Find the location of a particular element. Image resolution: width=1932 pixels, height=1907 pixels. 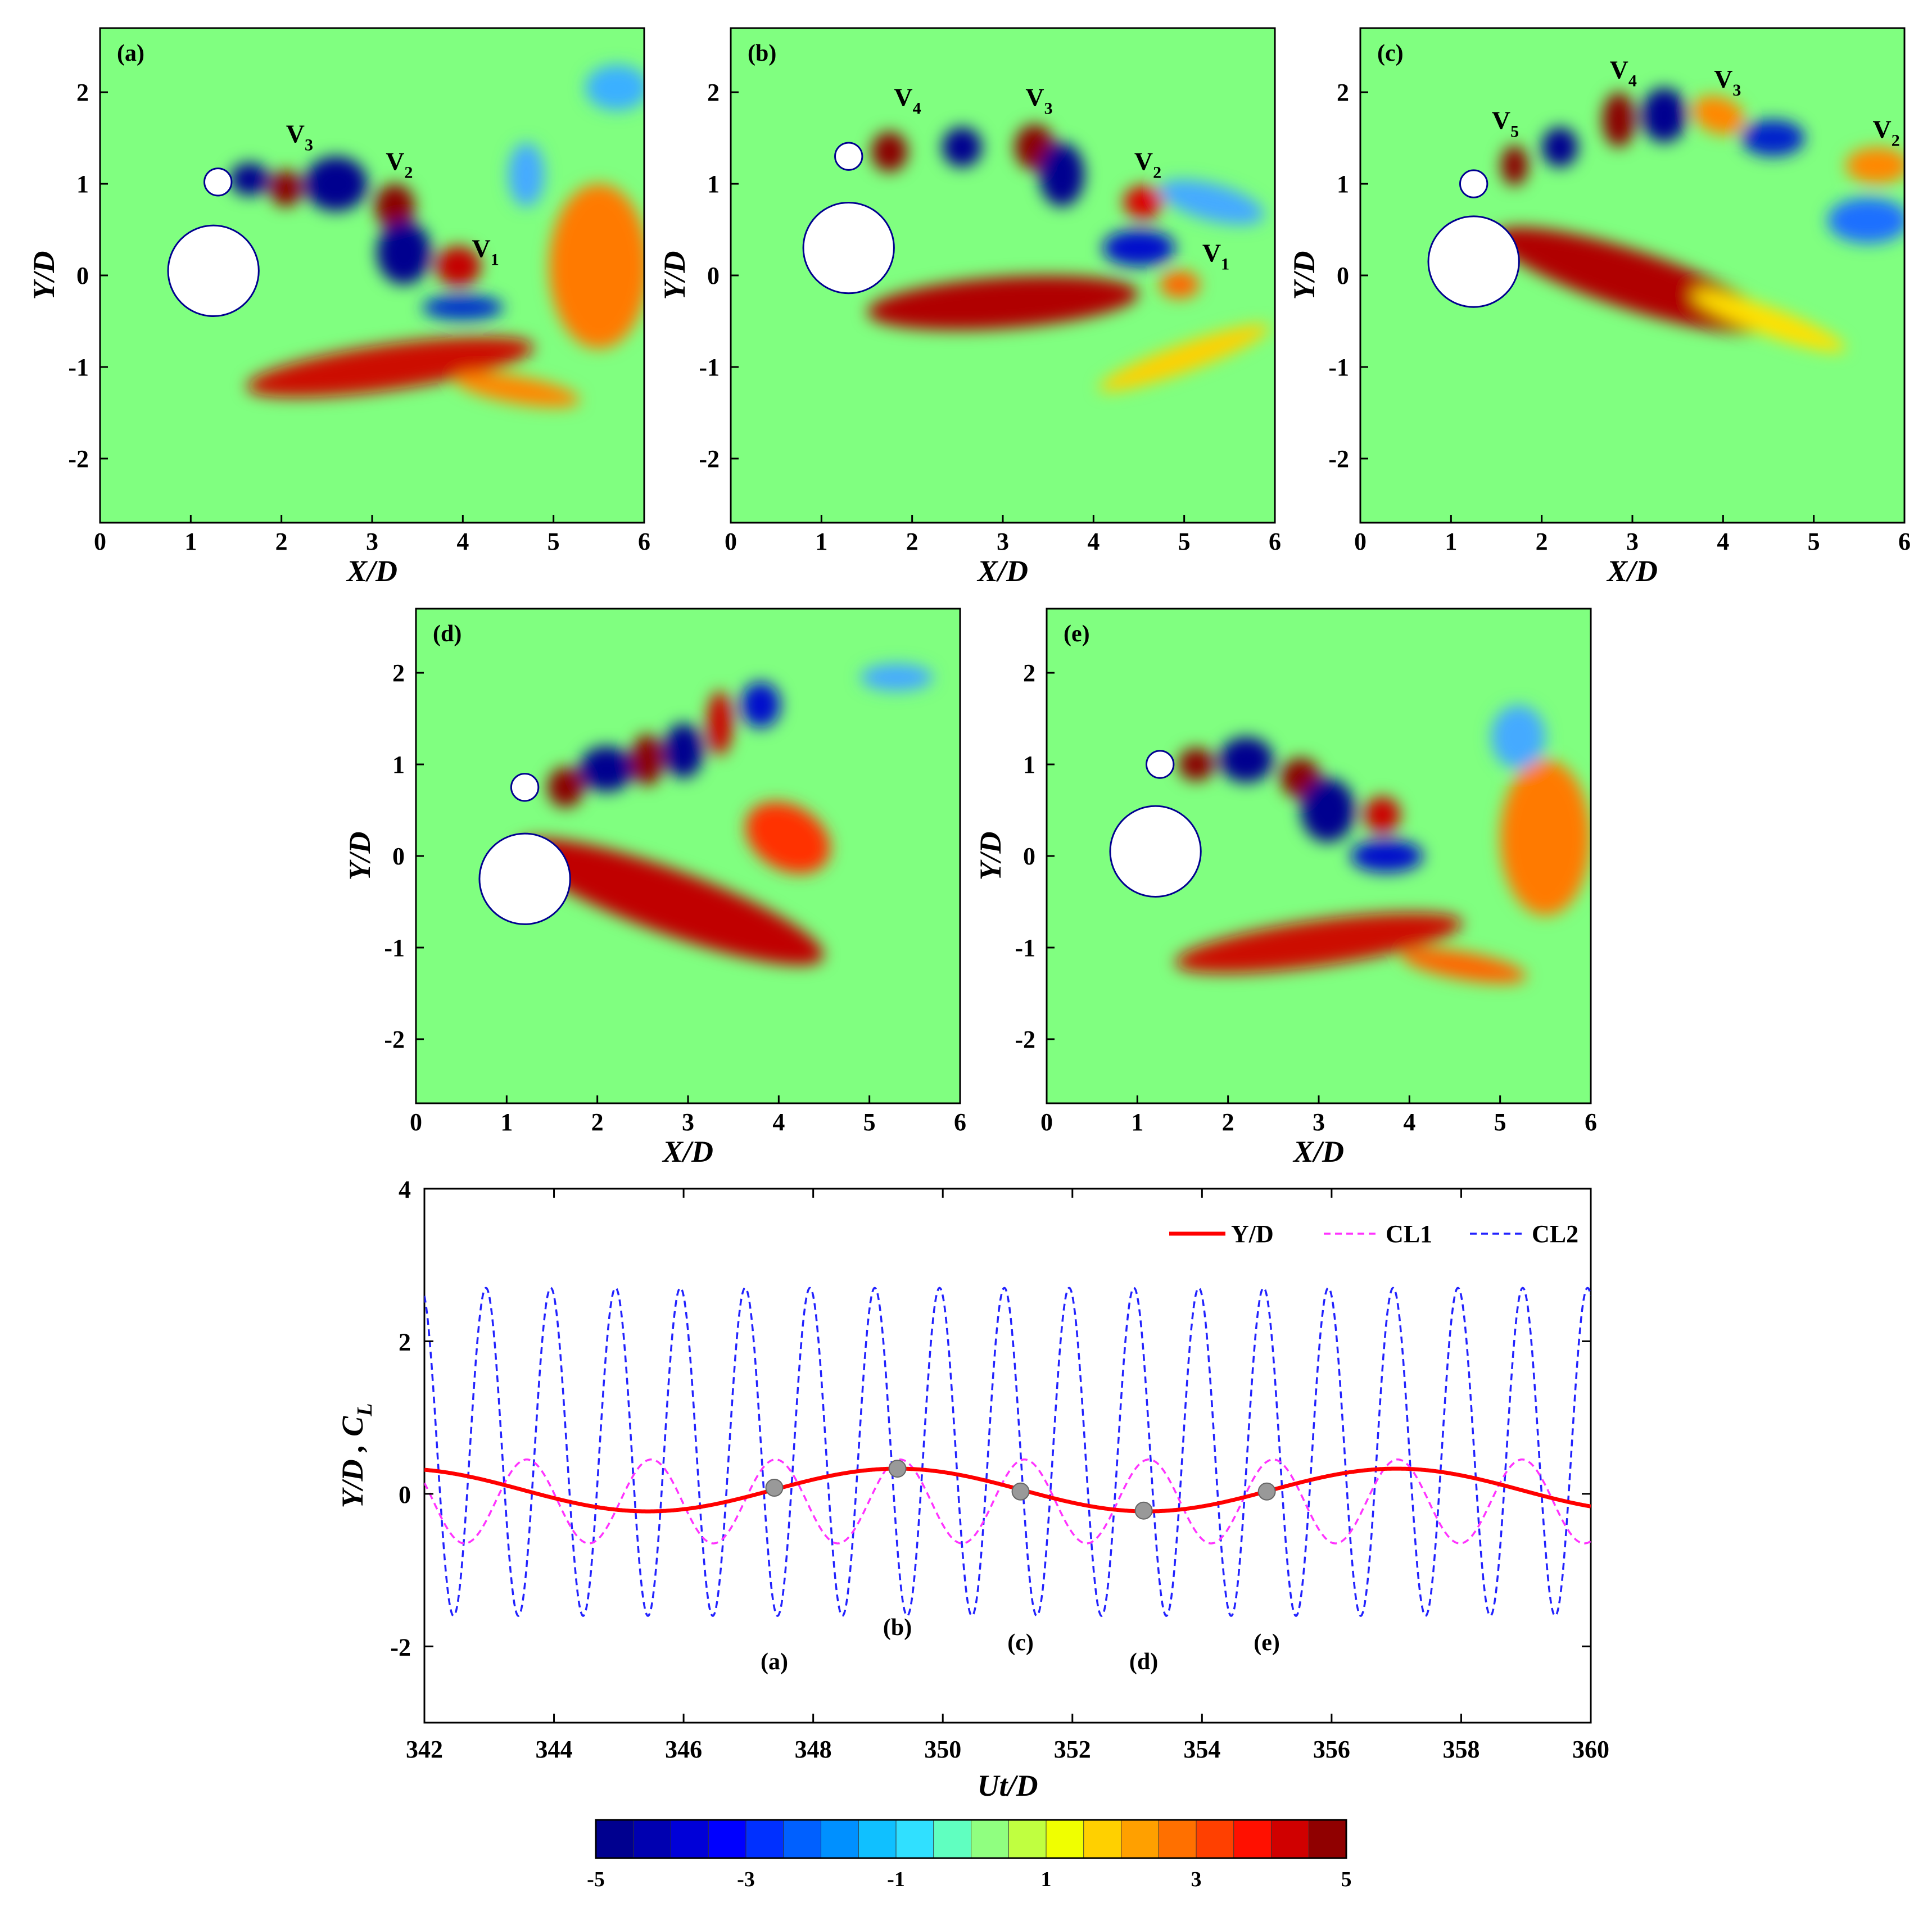

vortex-label: V2 is located at coordinates (1147, 164).